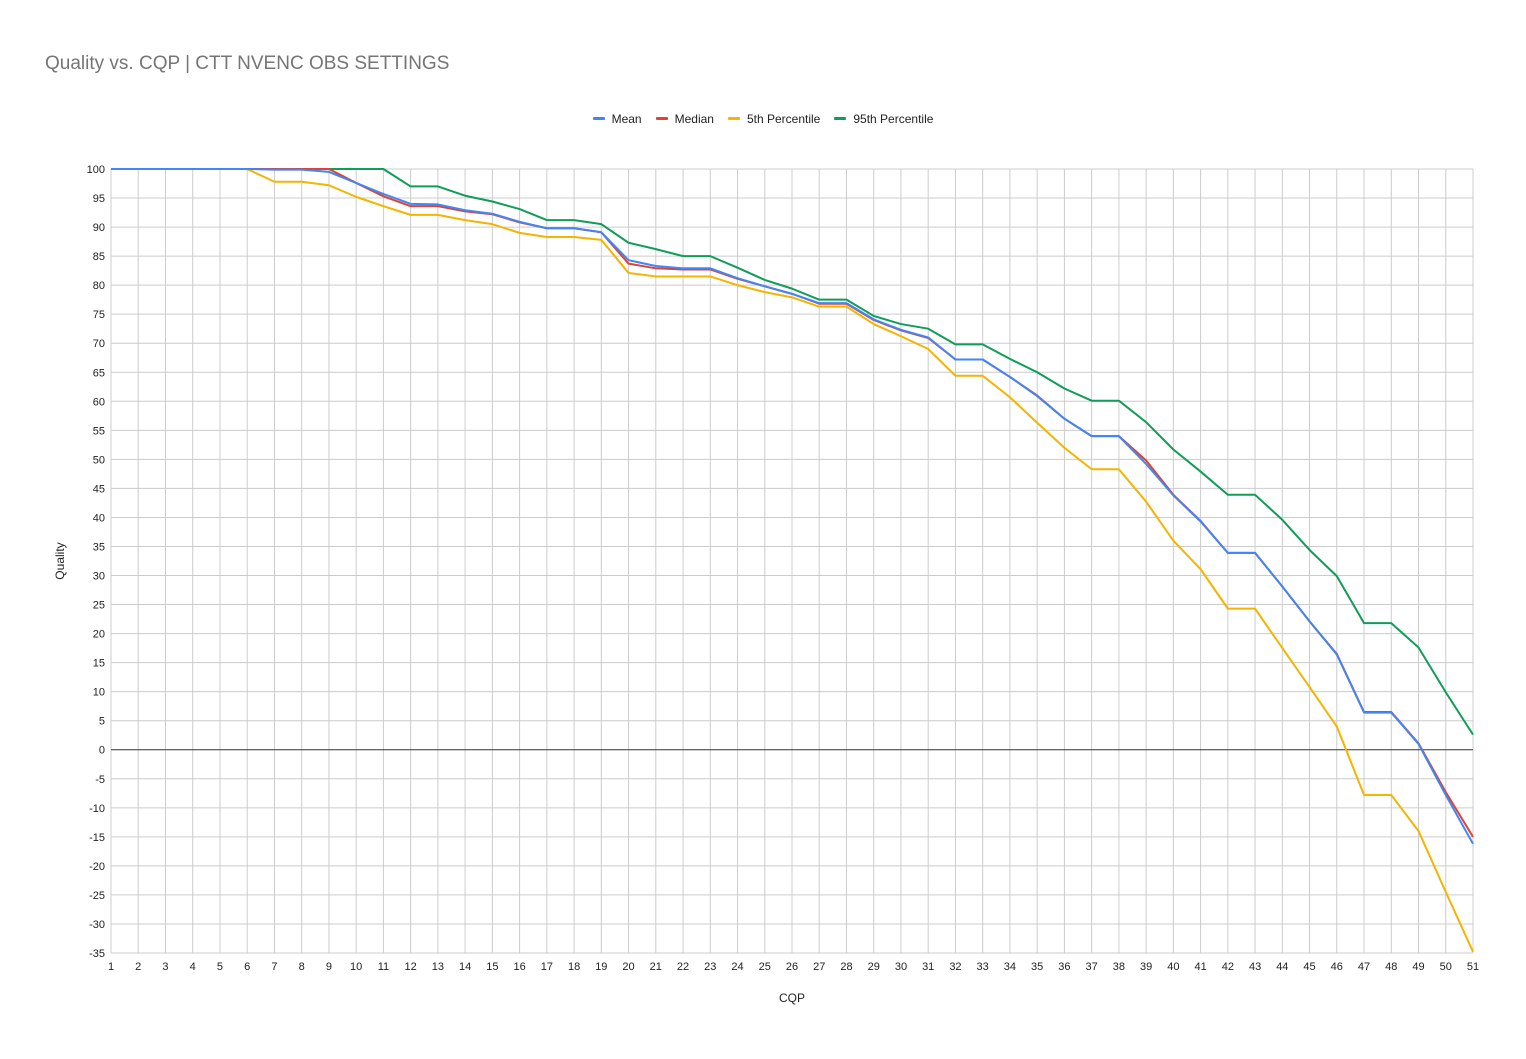 This screenshot has width=1526, height=1059. I want to click on x-tick-label: 43, so click(1255, 967).